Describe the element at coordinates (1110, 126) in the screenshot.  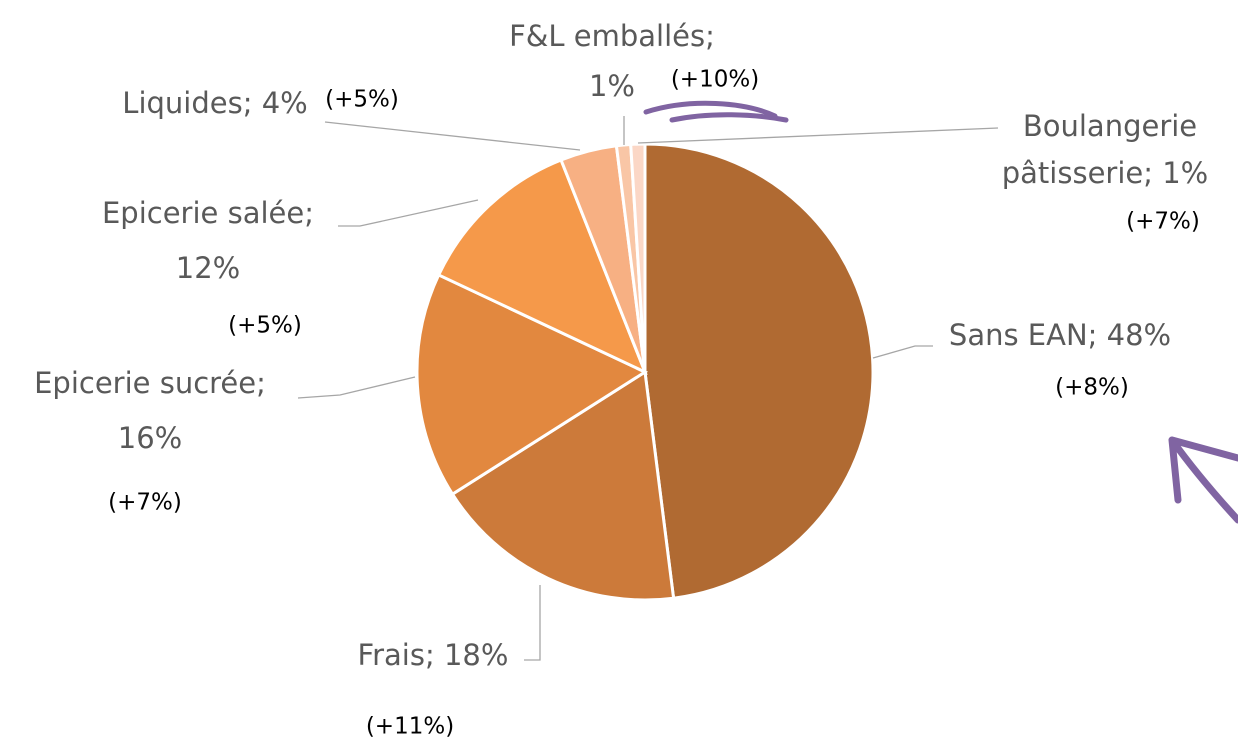
I see `slice-label: Boulangerie` at that location.